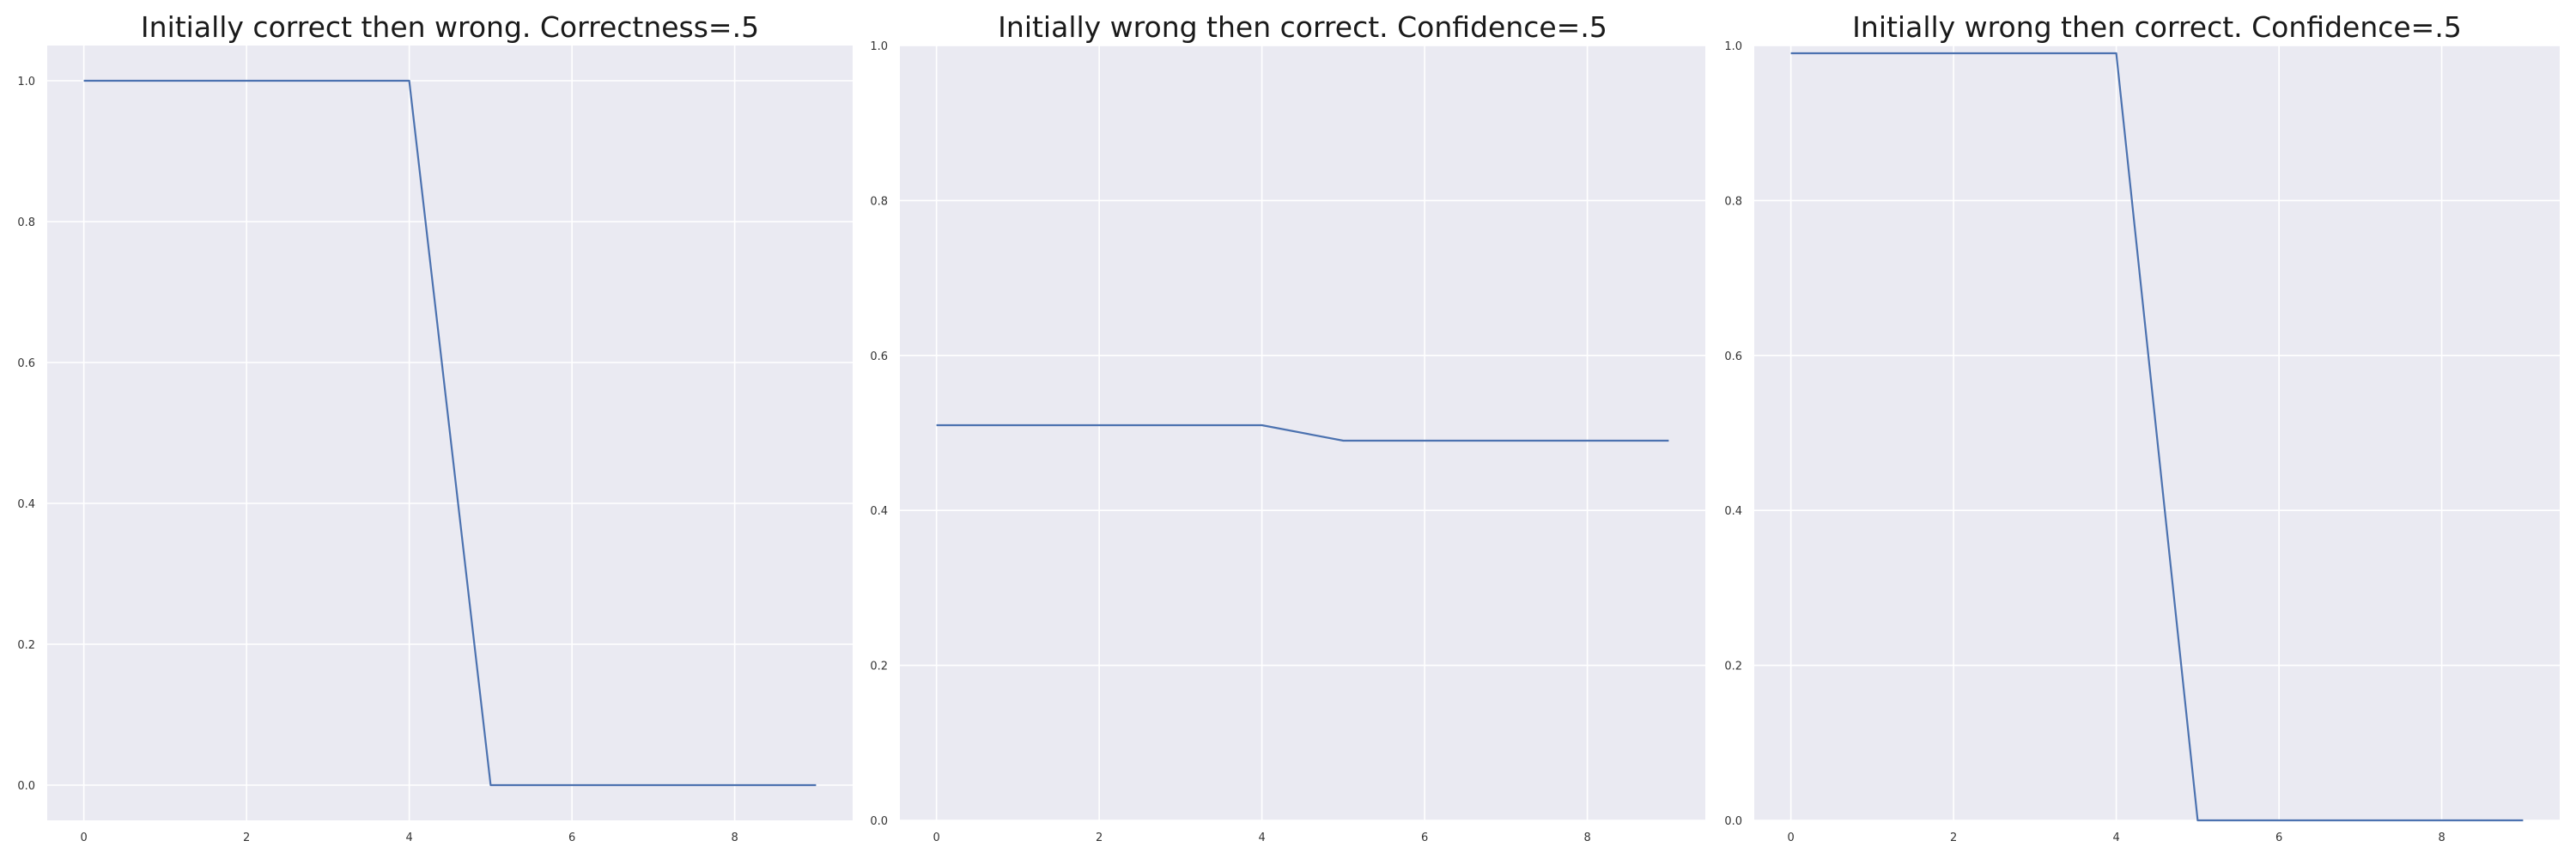 Image resolution: width=2576 pixels, height=859 pixels. What do you see at coordinates (1302, 432) in the screenshot?
I see `series-line` at bounding box center [1302, 432].